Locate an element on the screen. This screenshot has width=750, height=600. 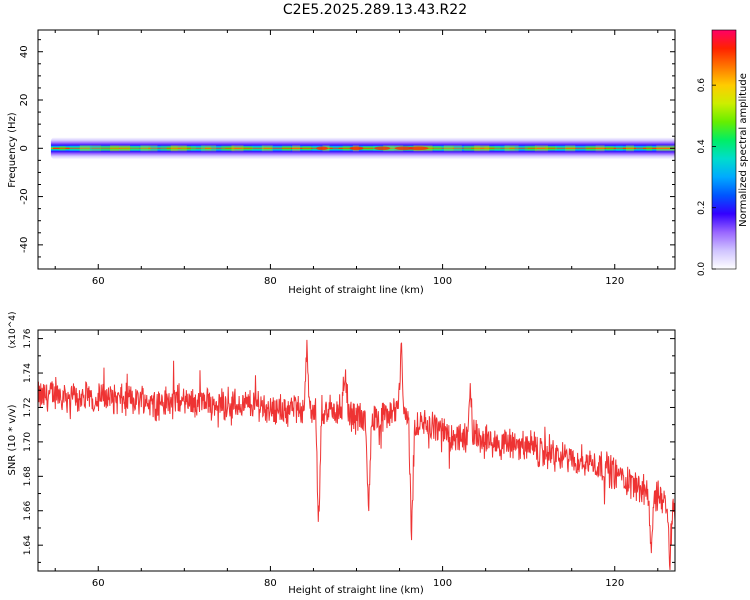
snr-y-tick-label: 1.72 is located at coordinates (28, 407).